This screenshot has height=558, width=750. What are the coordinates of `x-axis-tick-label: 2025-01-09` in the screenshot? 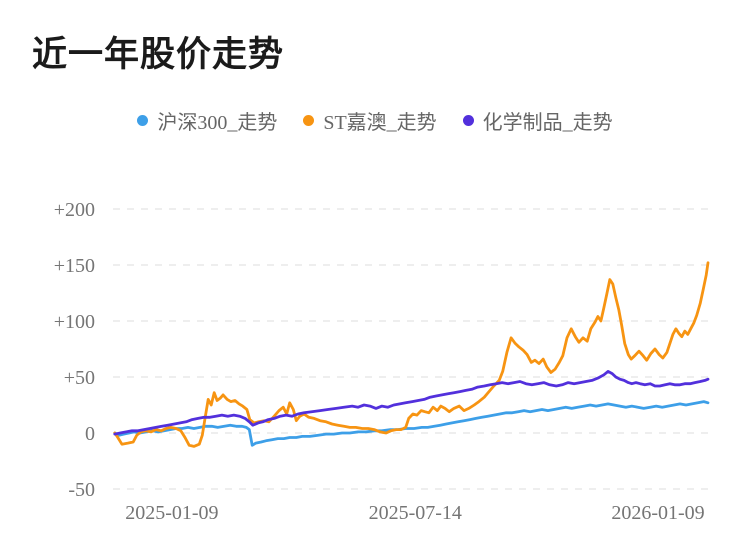 It's located at (171, 513).